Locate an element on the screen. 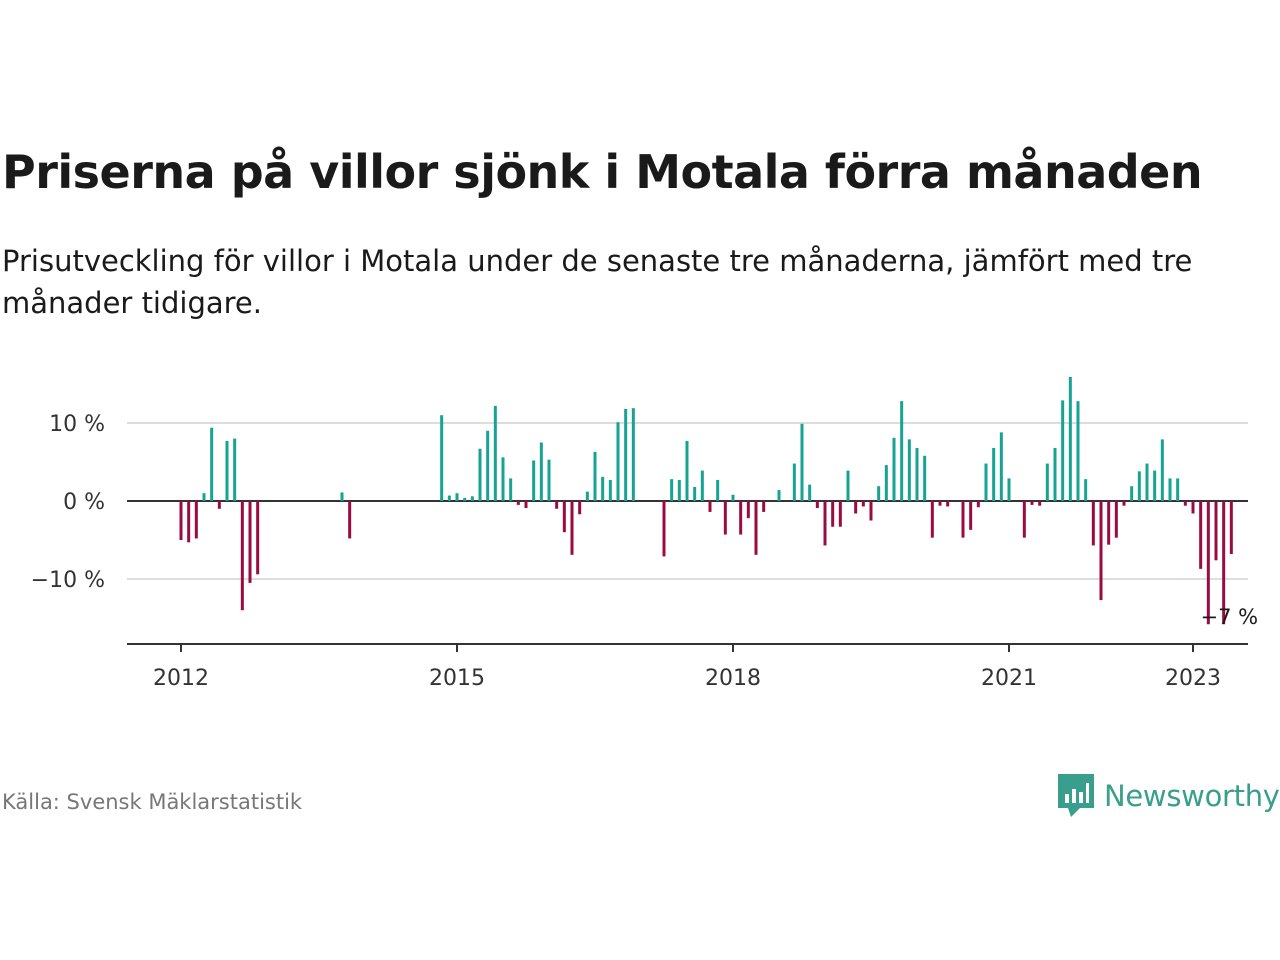 This screenshot has width=1280, height=960. x-axis: 2012 2015 2018 2021 2023 is located at coordinates (687, 667).